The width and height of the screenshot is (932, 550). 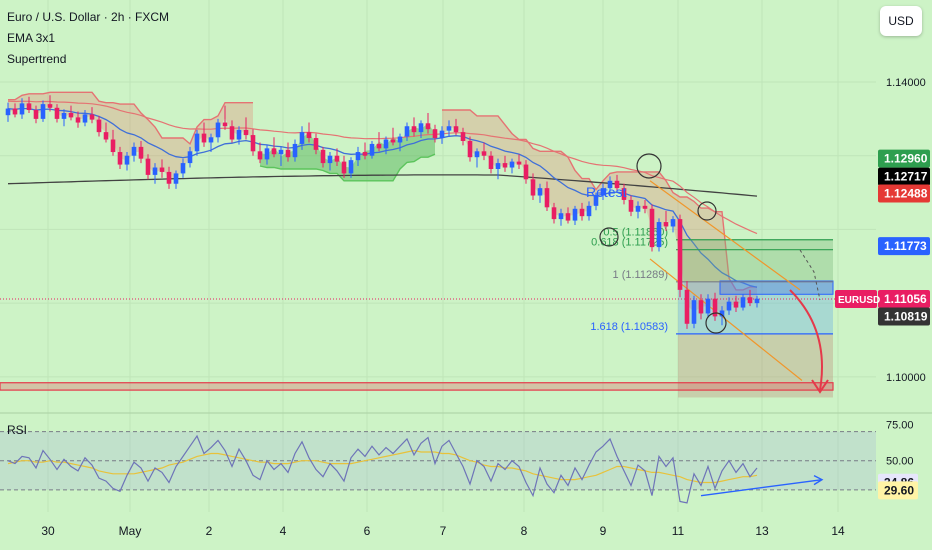 I want to click on rsi-pane-title: RSI, so click(x=17, y=430).